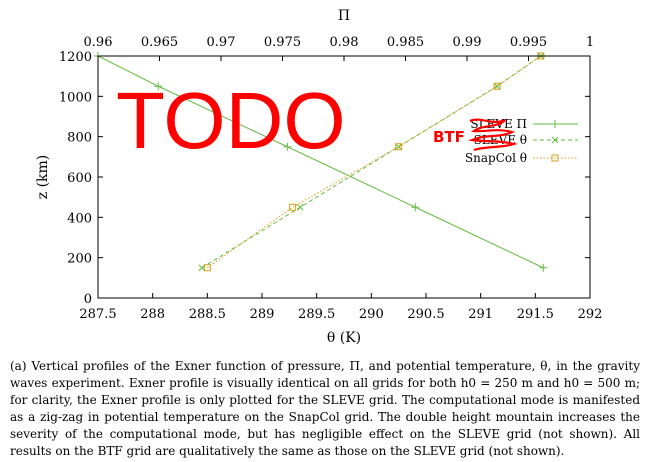 The height and width of the screenshot is (462, 646). I want to click on x-tick-label: 289, so click(262, 314).